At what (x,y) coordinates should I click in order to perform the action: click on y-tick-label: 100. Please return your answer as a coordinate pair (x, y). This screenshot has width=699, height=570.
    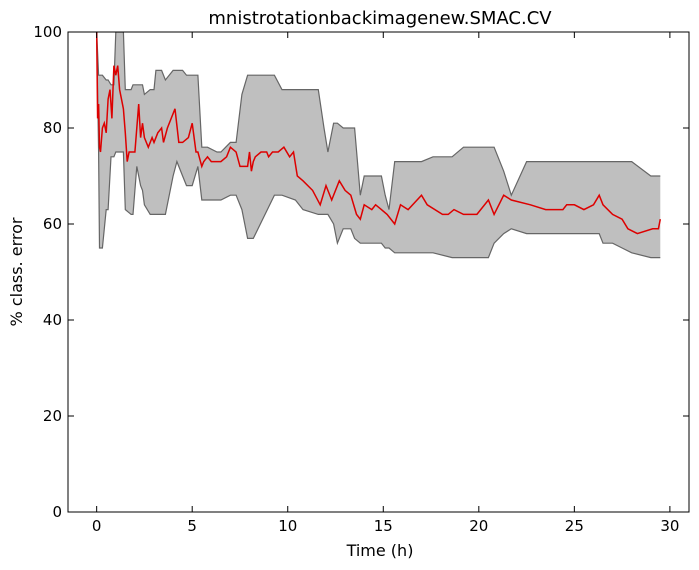
    Looking at the image, I should click on (47, 32).